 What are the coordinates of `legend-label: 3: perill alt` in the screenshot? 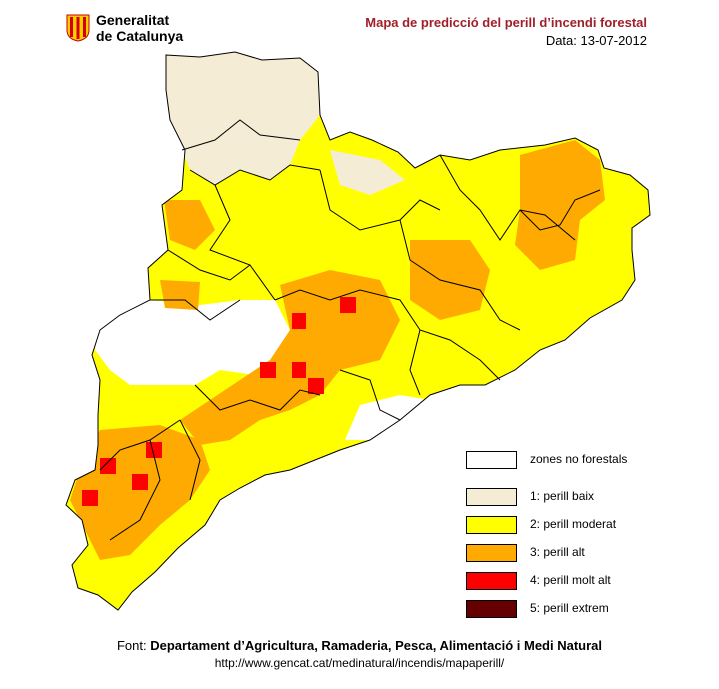 It's located at (557, 552).